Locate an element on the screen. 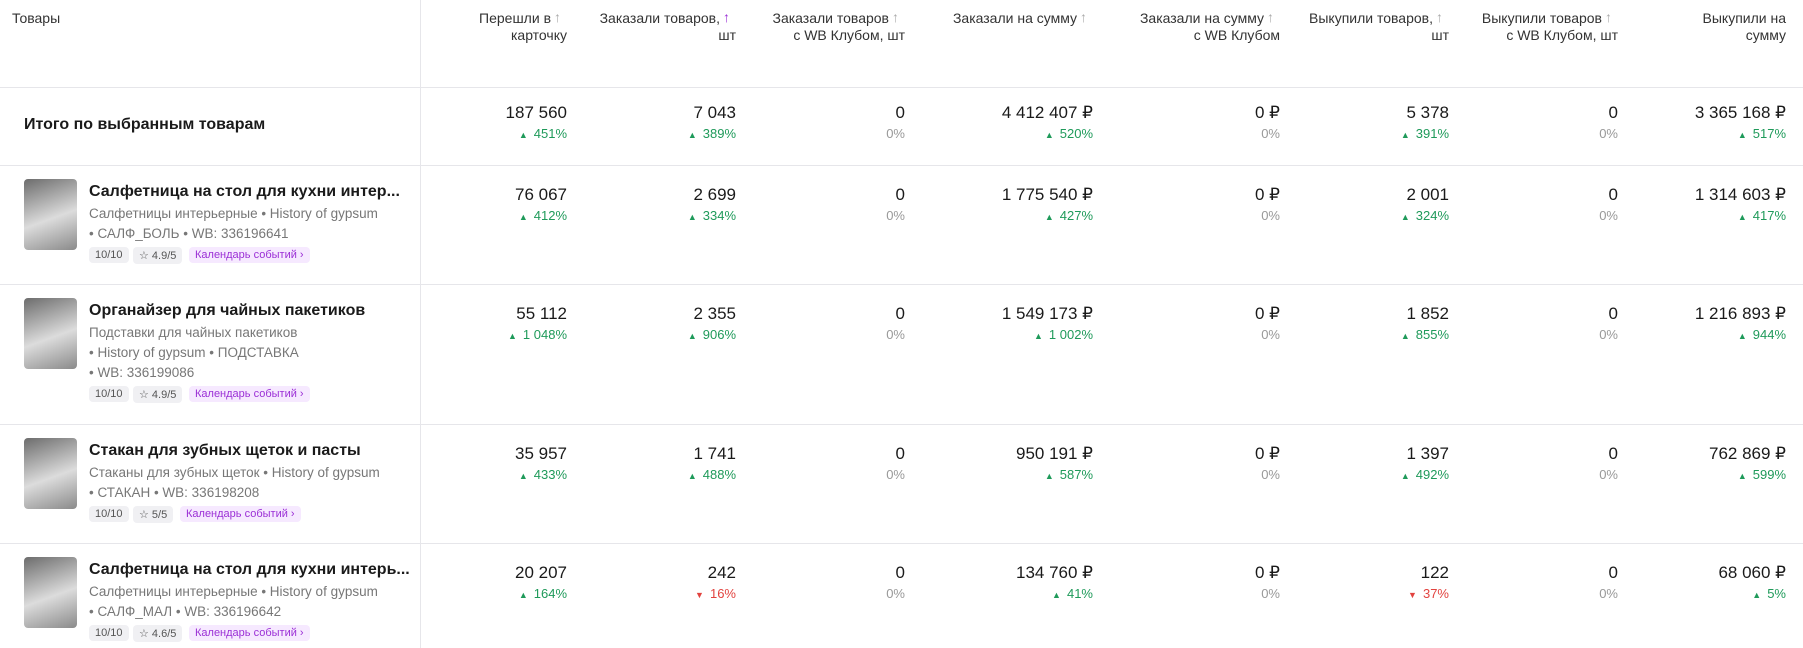 The height and width of the screenshot is (648, 1803). metric-value: 1 775 540 ₽ is located at coordinates (1047, 194).